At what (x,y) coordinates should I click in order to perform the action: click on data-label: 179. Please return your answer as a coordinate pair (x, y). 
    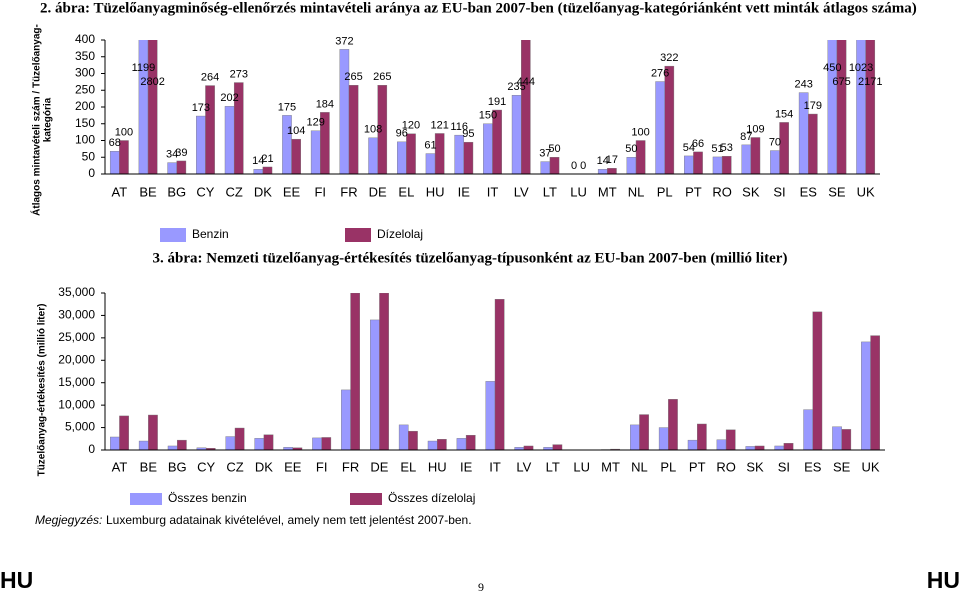
    Looking at the image, I should click on (813, 106).